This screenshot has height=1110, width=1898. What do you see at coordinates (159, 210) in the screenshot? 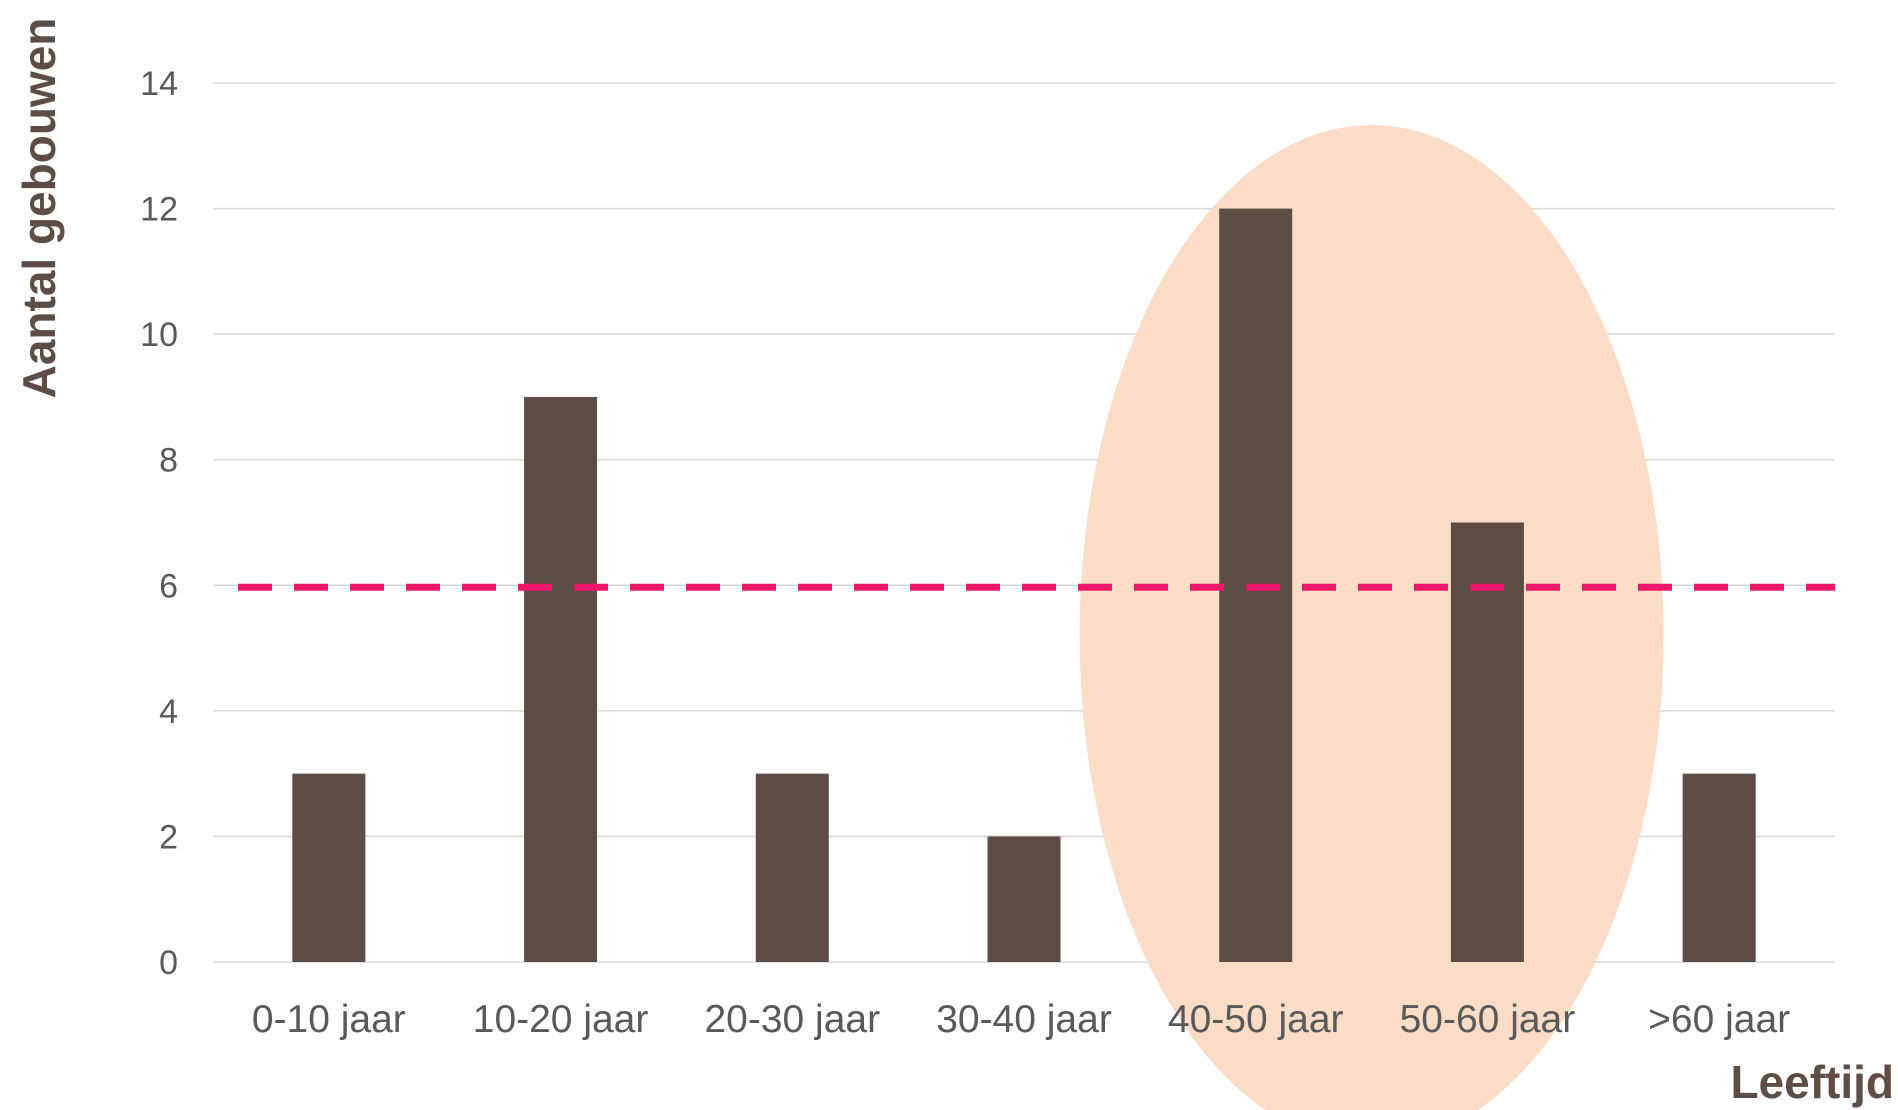
I see `y-tick-label: 12` at bounding box center [159, 210].